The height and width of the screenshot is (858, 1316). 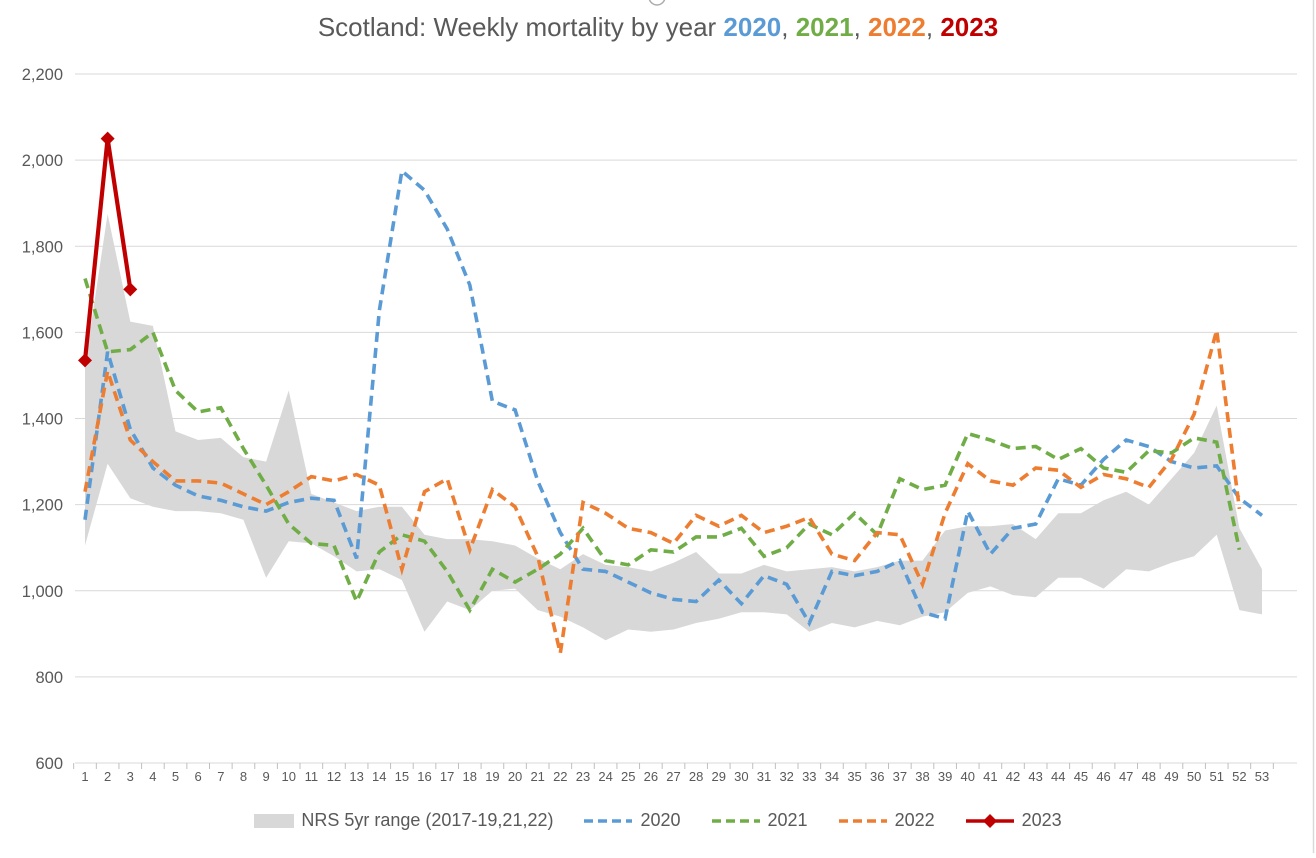 I want to click on x-axis-label: 24, so click(x=605, y=776).